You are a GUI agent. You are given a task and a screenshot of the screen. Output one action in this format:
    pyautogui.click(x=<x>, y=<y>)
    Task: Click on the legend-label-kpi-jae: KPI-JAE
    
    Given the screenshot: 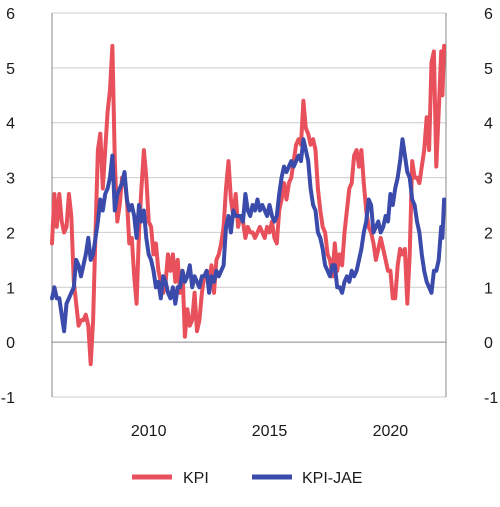 What is the action you would take?
    pyautogui.click(x=332, y=478)
    